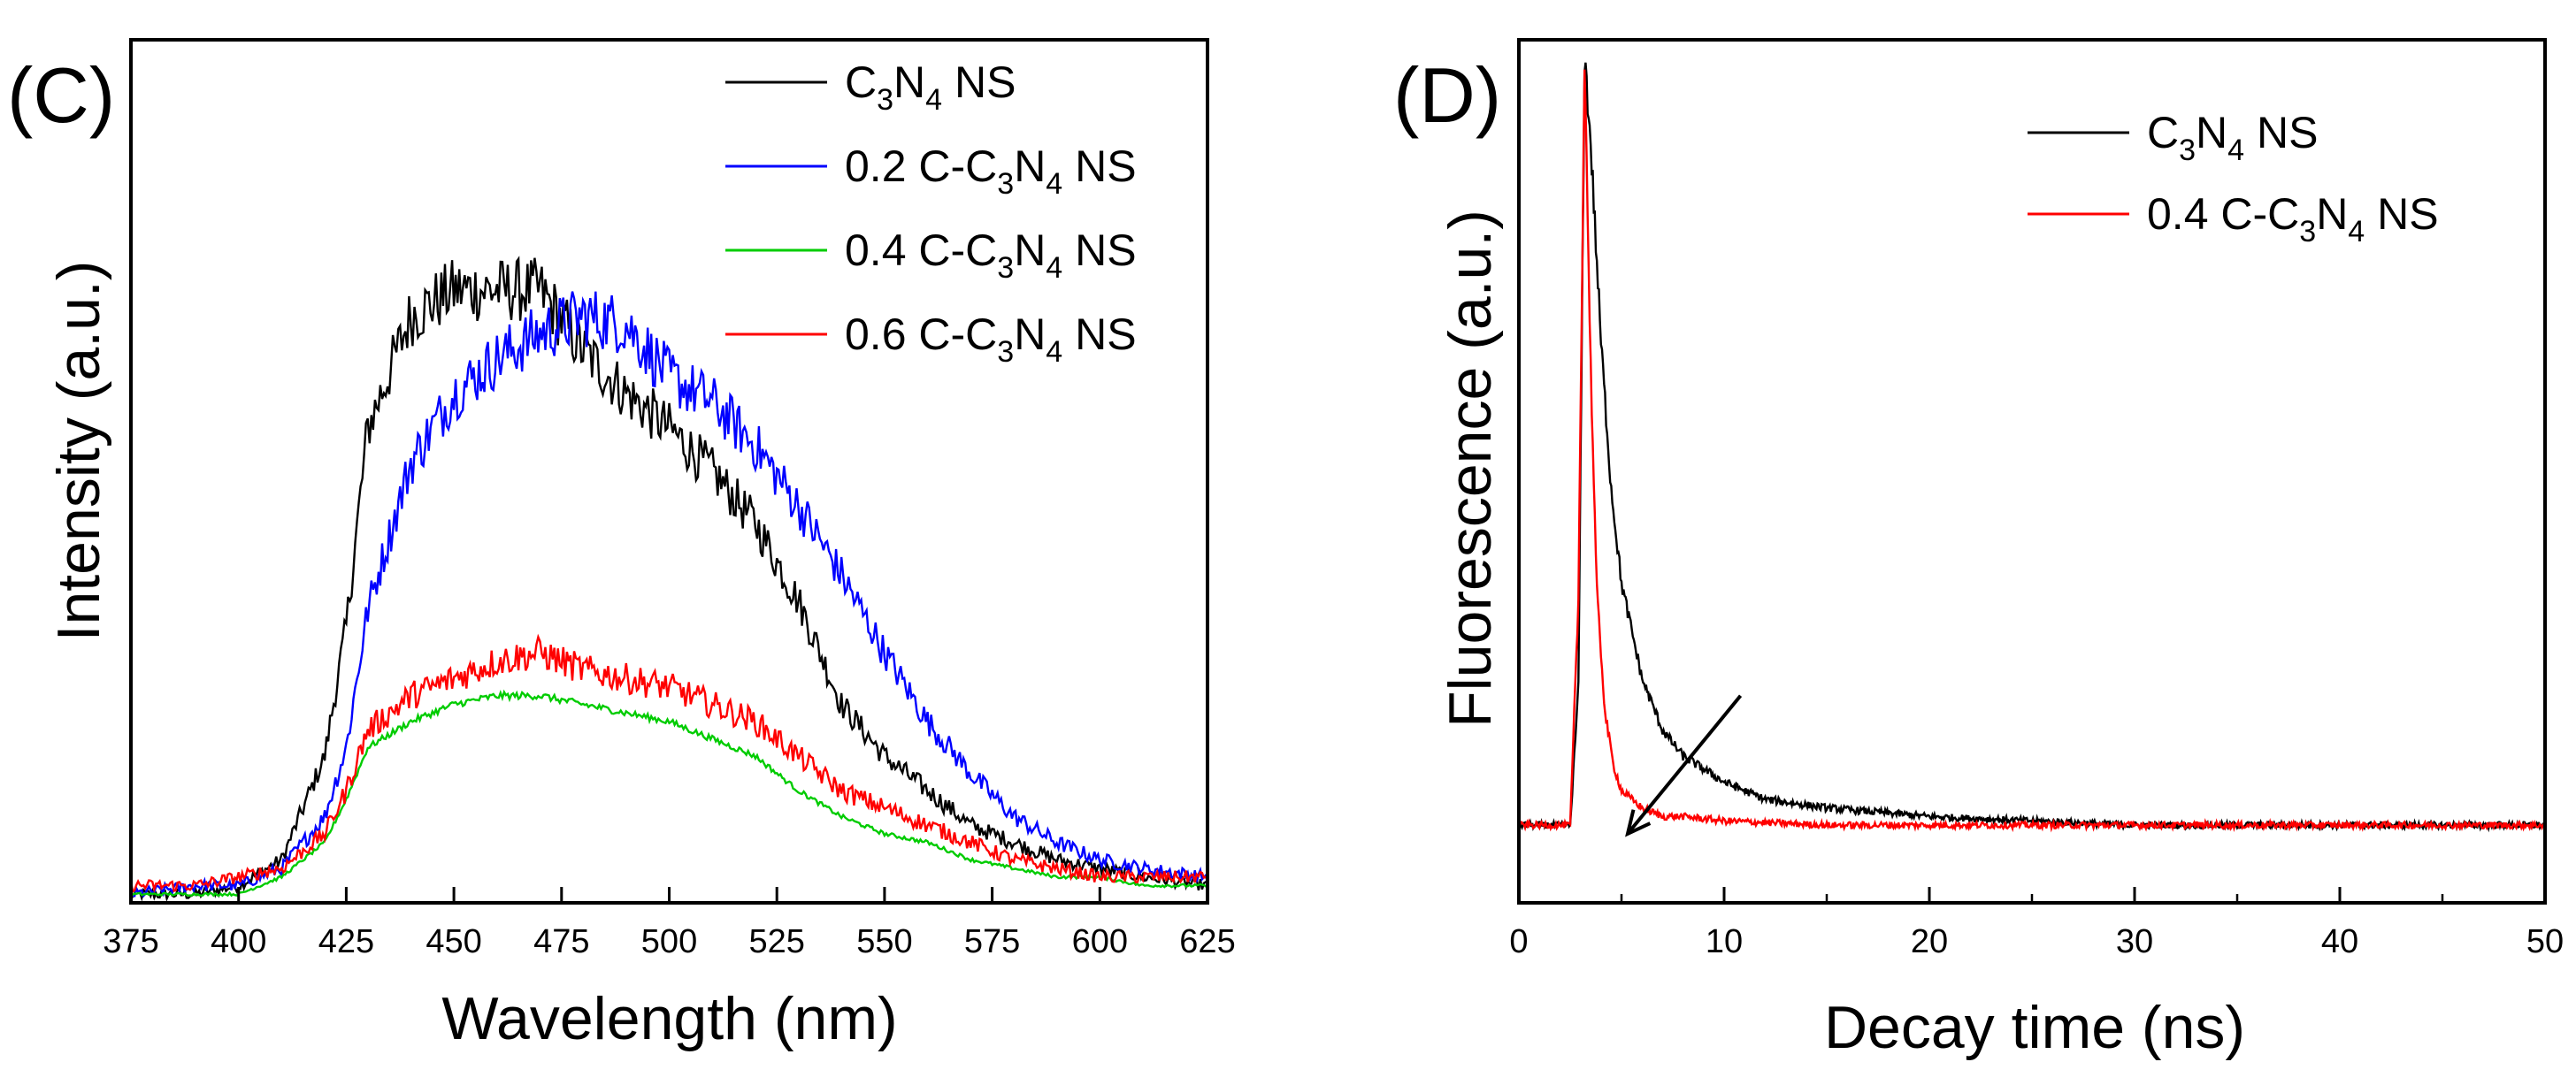  Describe the element at coordinates (346, 941) in the screenshot. I see `panel-c-x-tick-label-425: 425` at that location.